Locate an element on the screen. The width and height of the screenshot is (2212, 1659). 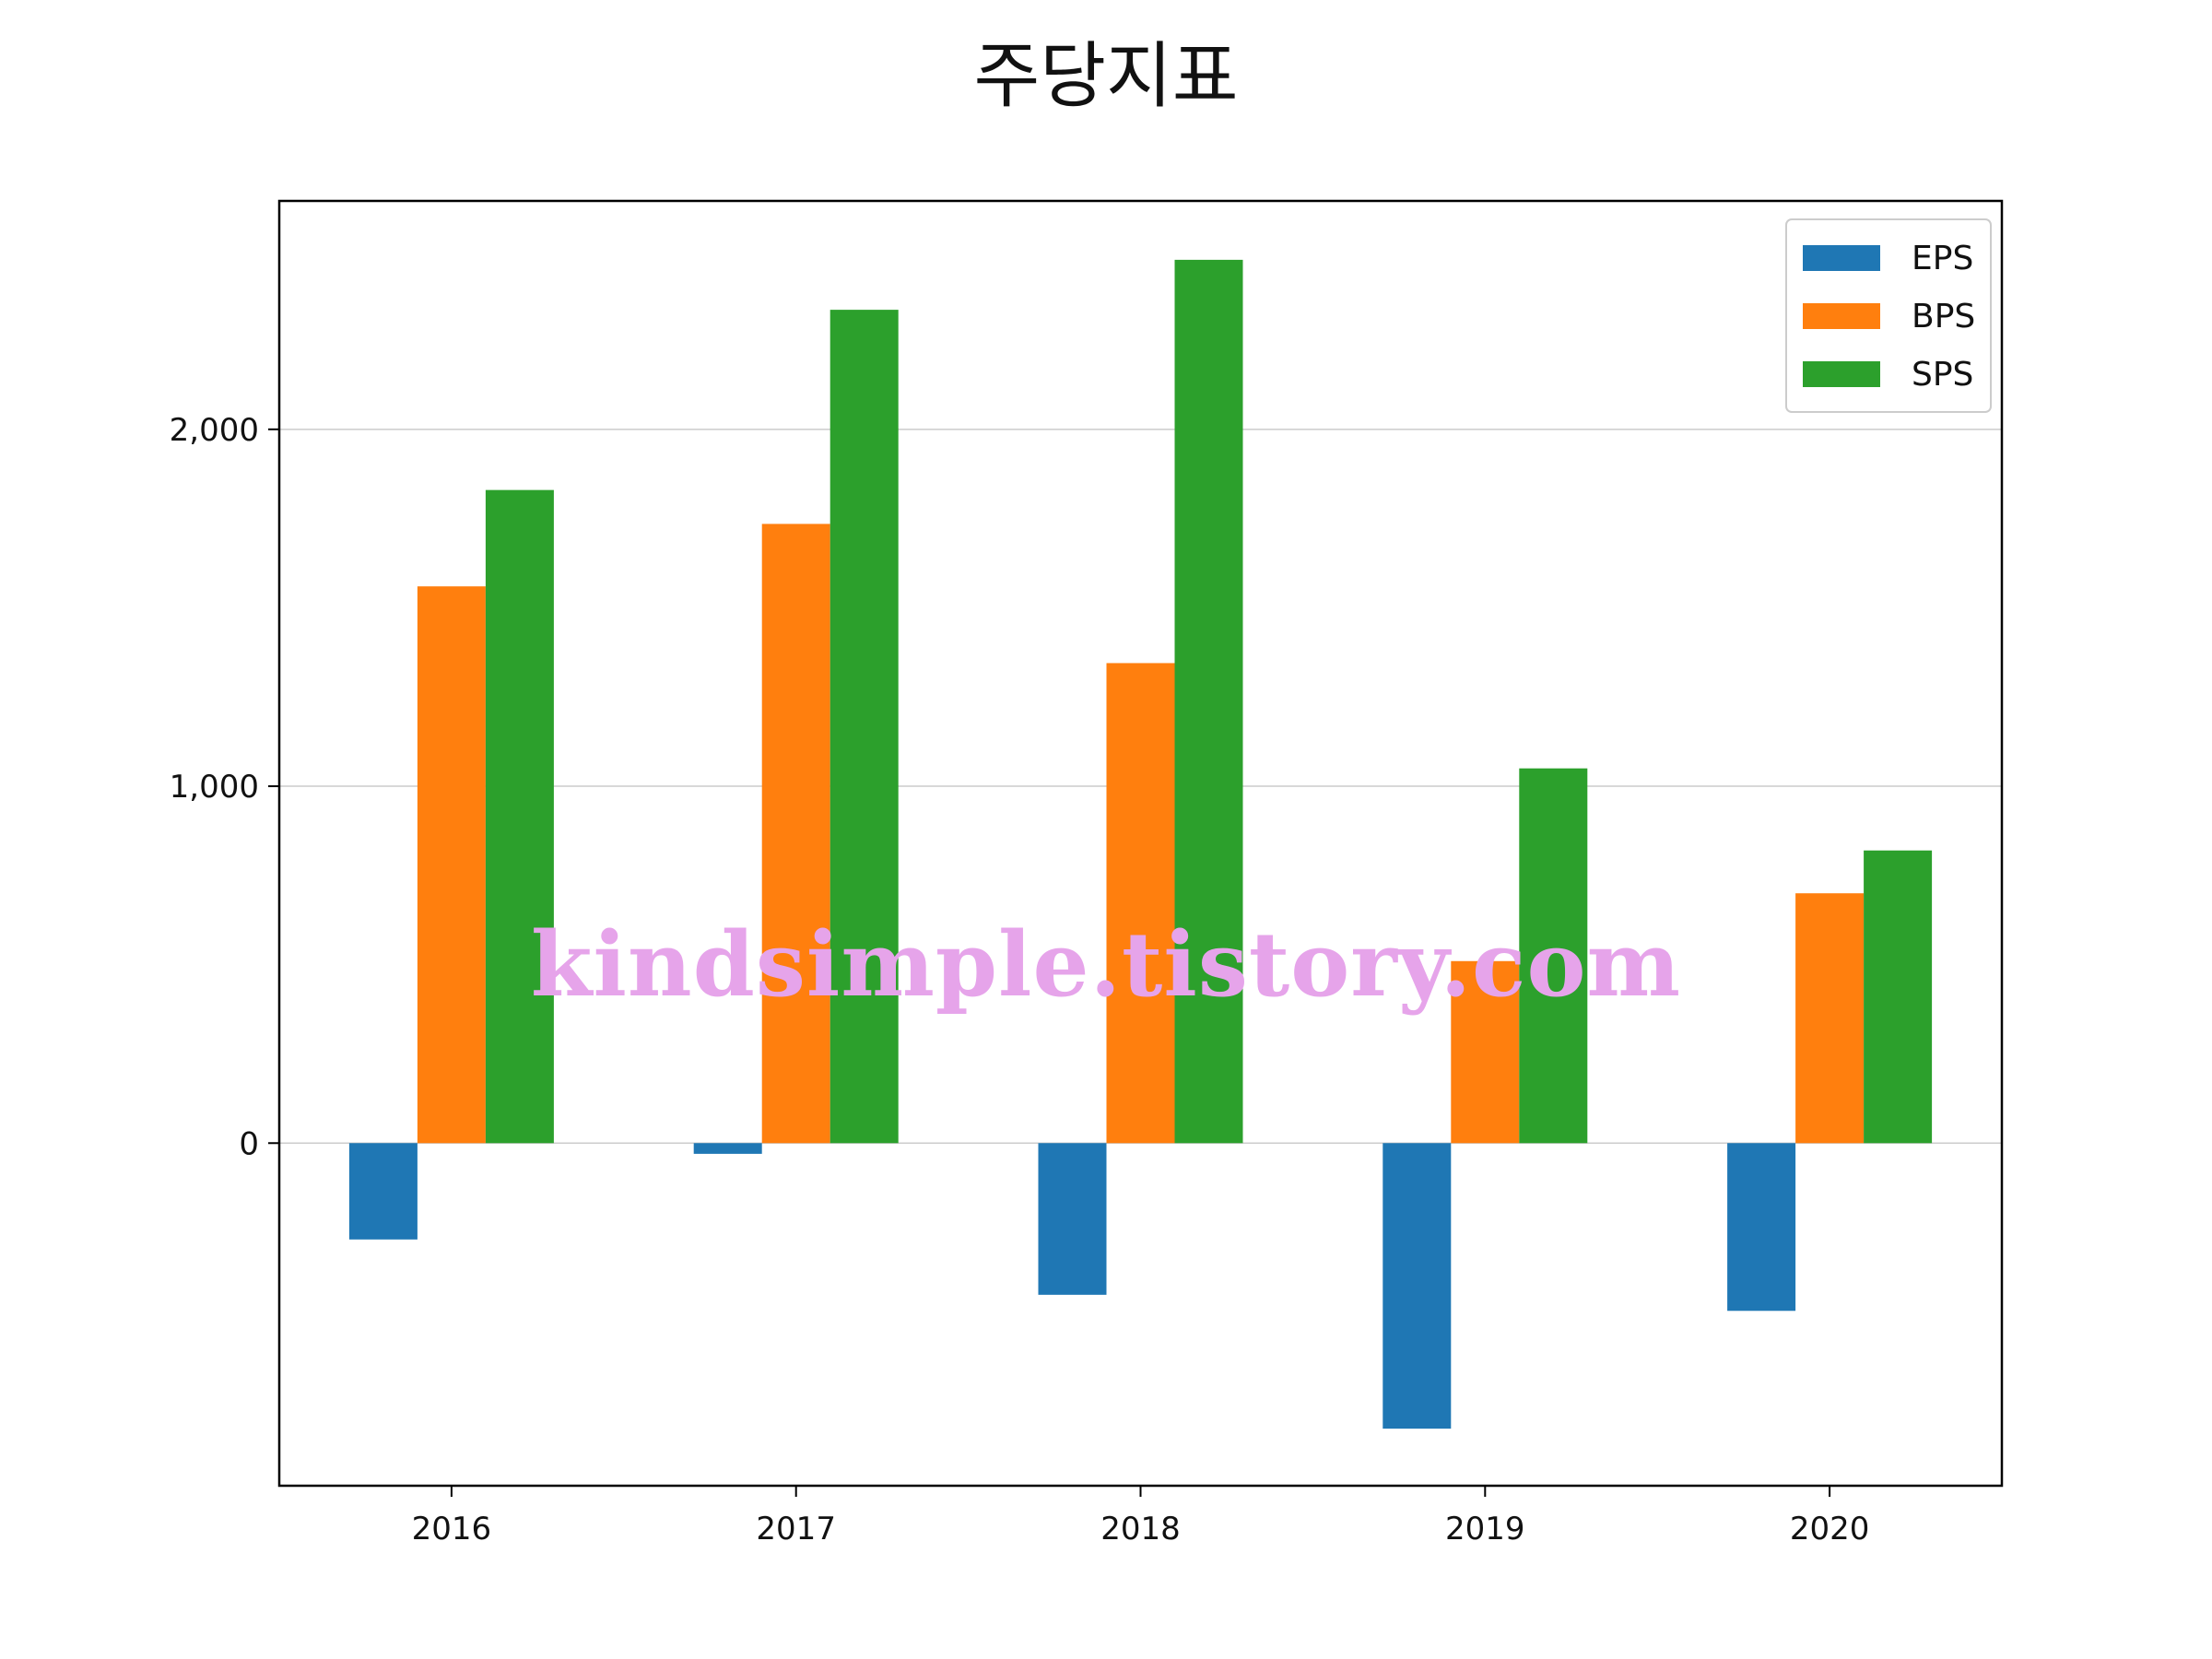
bar-sps-2020 is located at coordinates (1898, 997).